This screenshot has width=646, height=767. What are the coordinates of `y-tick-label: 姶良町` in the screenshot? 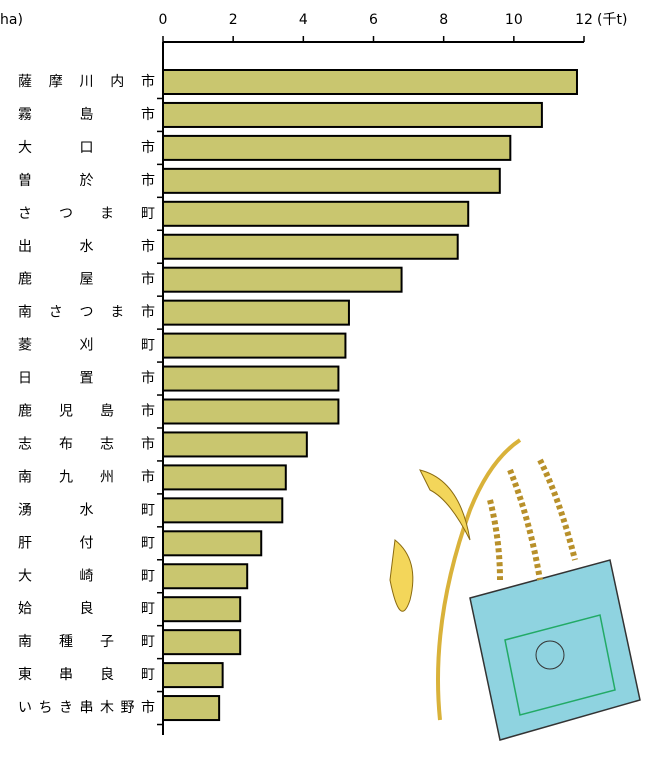 It's located at (86, 609).